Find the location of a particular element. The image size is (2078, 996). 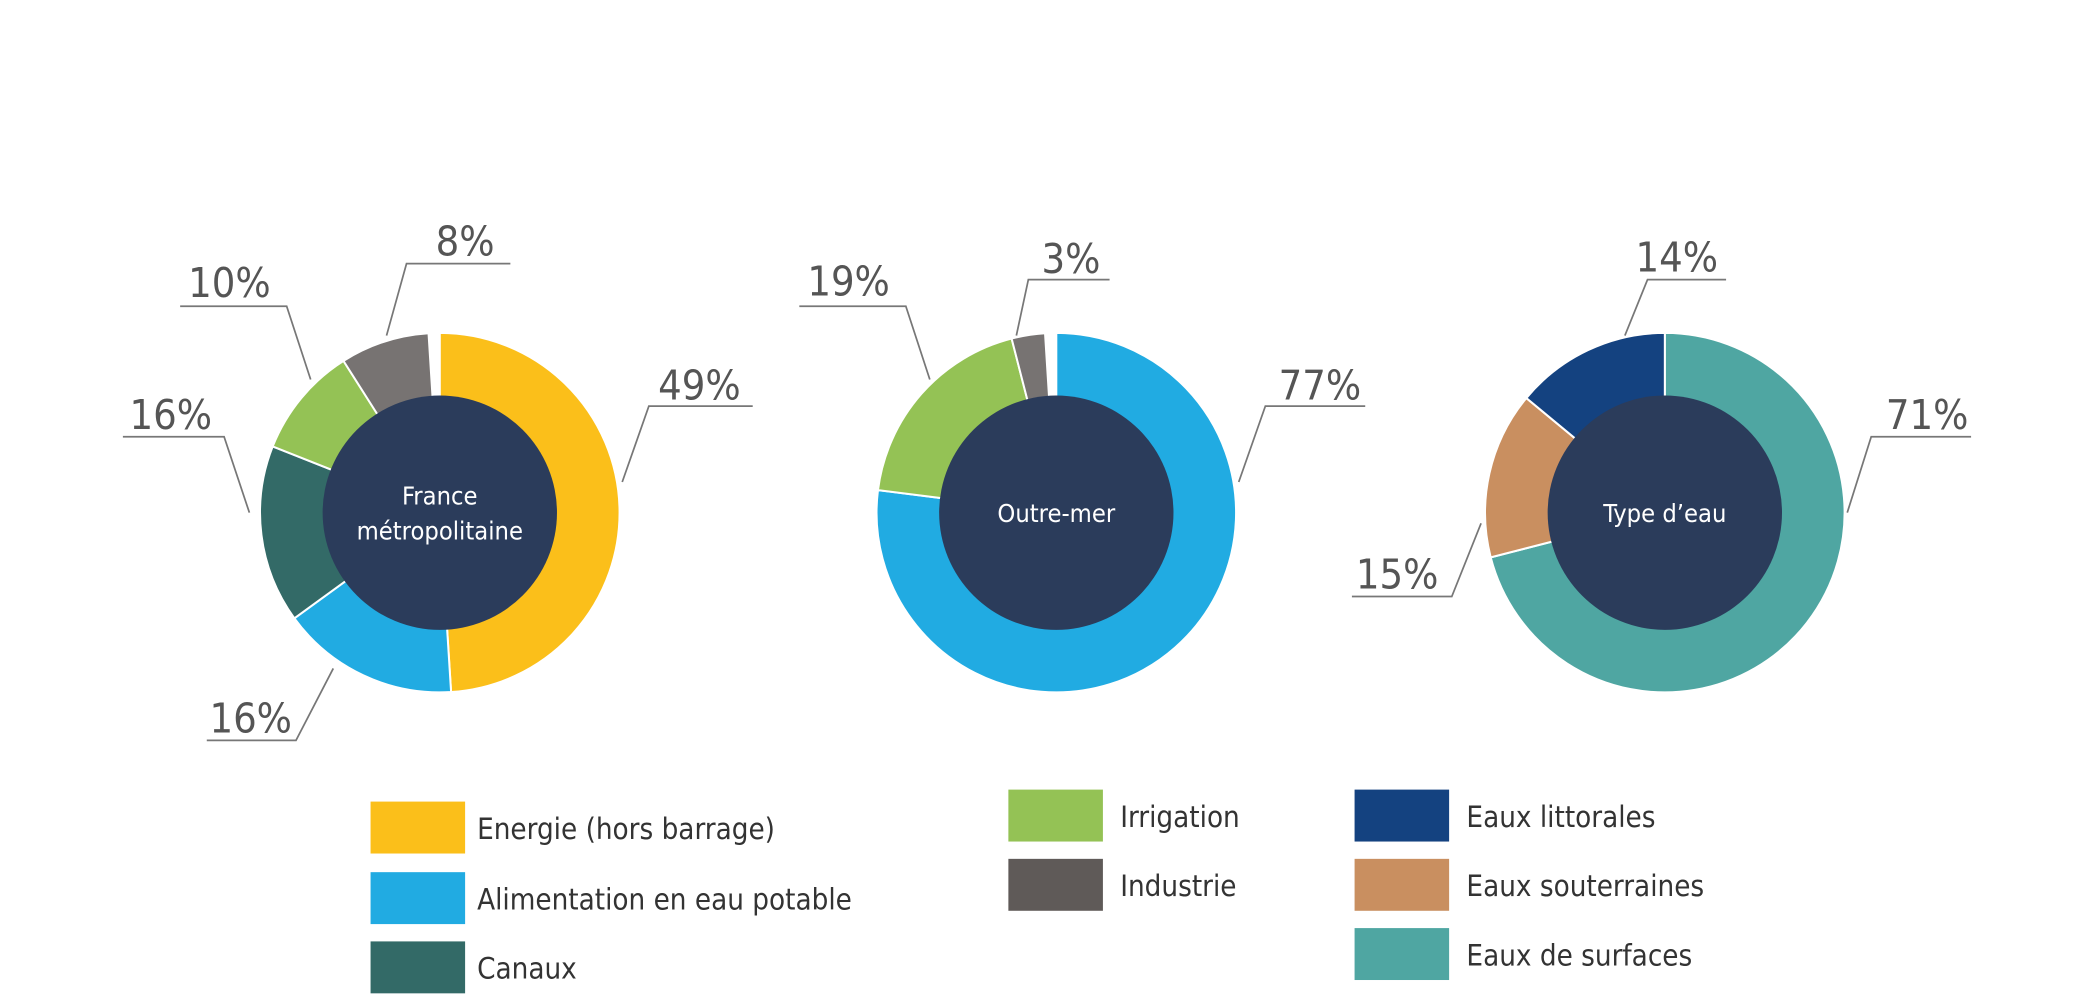

legend-item-energie-hors-barrage: Energie (hors barrage) is located at coordinates (572, 827).